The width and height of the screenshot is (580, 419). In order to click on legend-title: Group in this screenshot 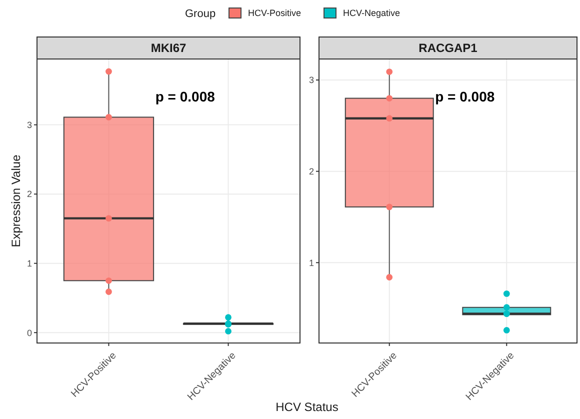, I will do `click(200, 14)`.